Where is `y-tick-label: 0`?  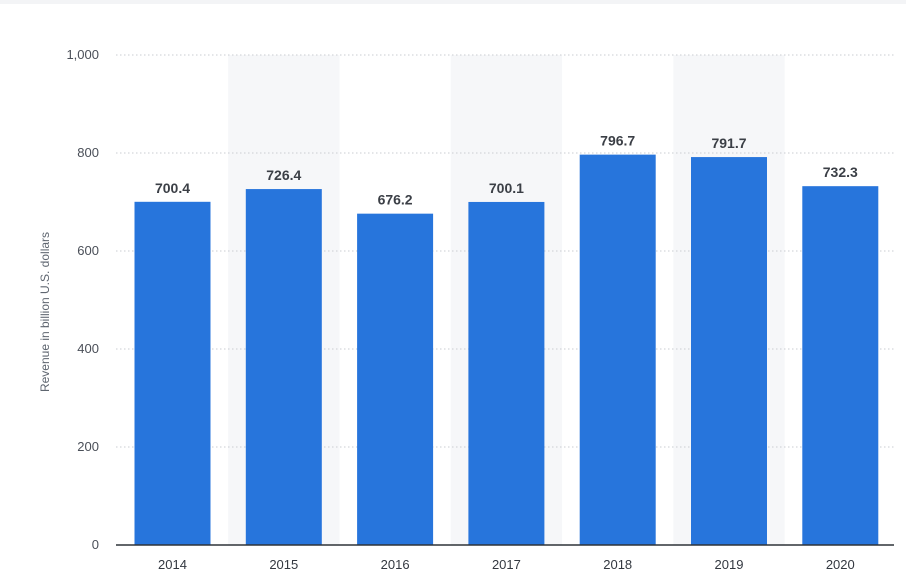
y-tick-label: 0 is located at coordinates (95, 544).